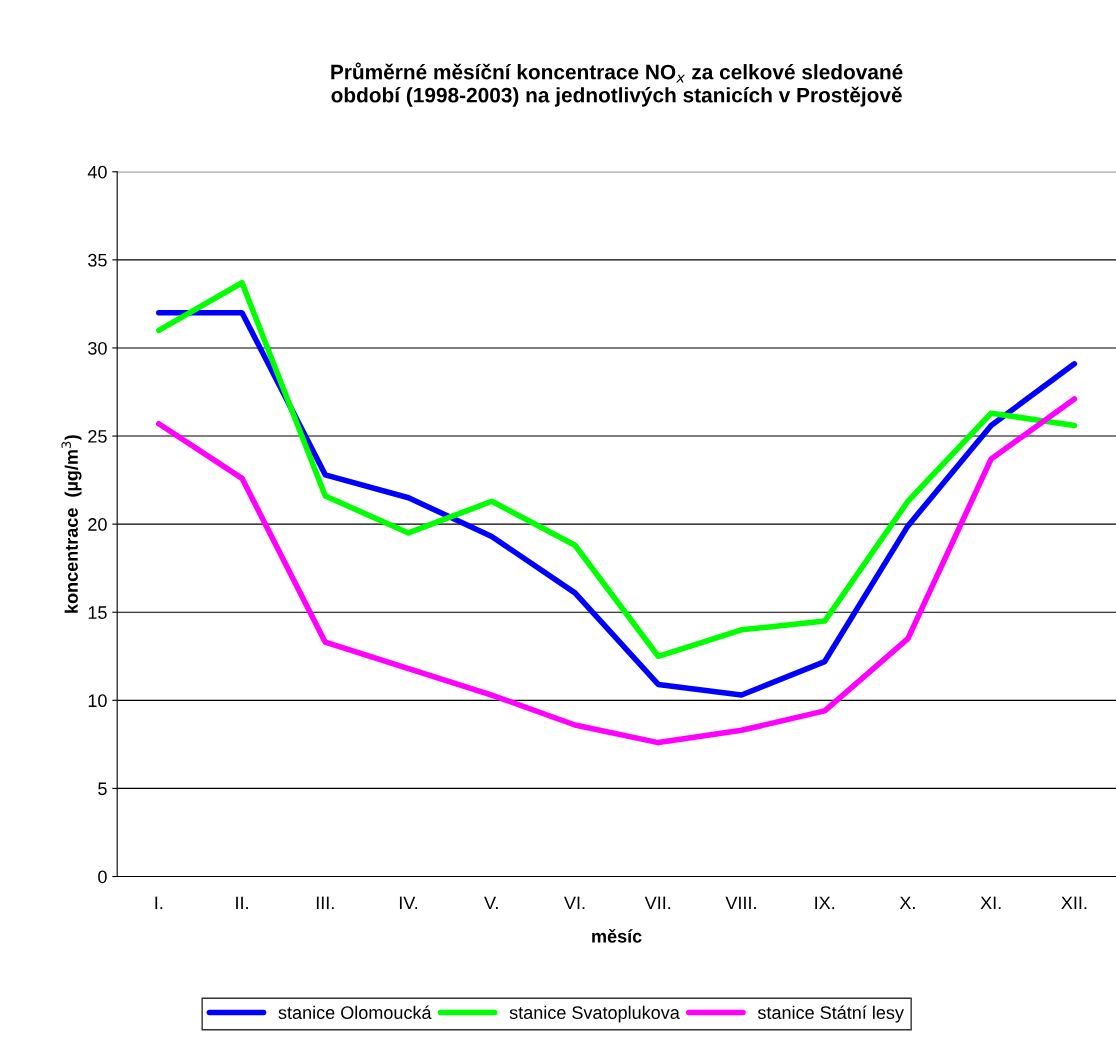  Describe the element at coordinates (97, 524) in the screenshot. I see `y-tick-label: 20` at that location.